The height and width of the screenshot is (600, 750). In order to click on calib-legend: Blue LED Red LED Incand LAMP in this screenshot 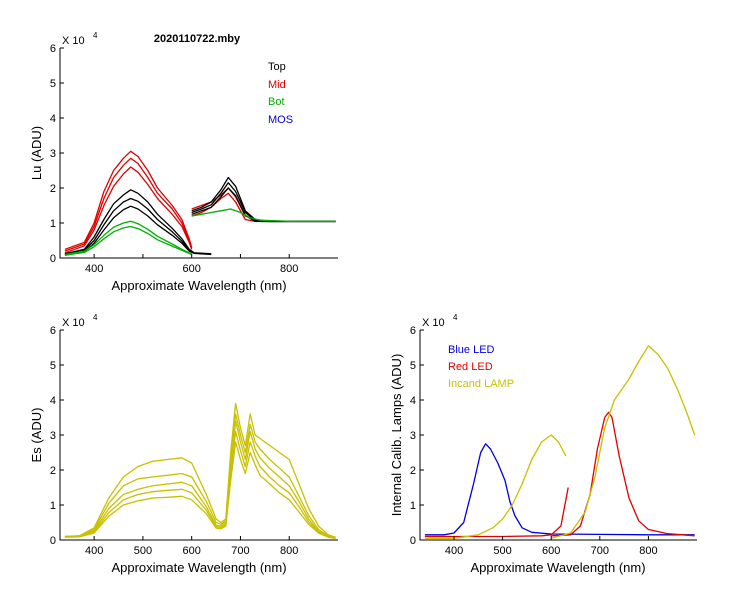, I will do `click(481, 367)`.